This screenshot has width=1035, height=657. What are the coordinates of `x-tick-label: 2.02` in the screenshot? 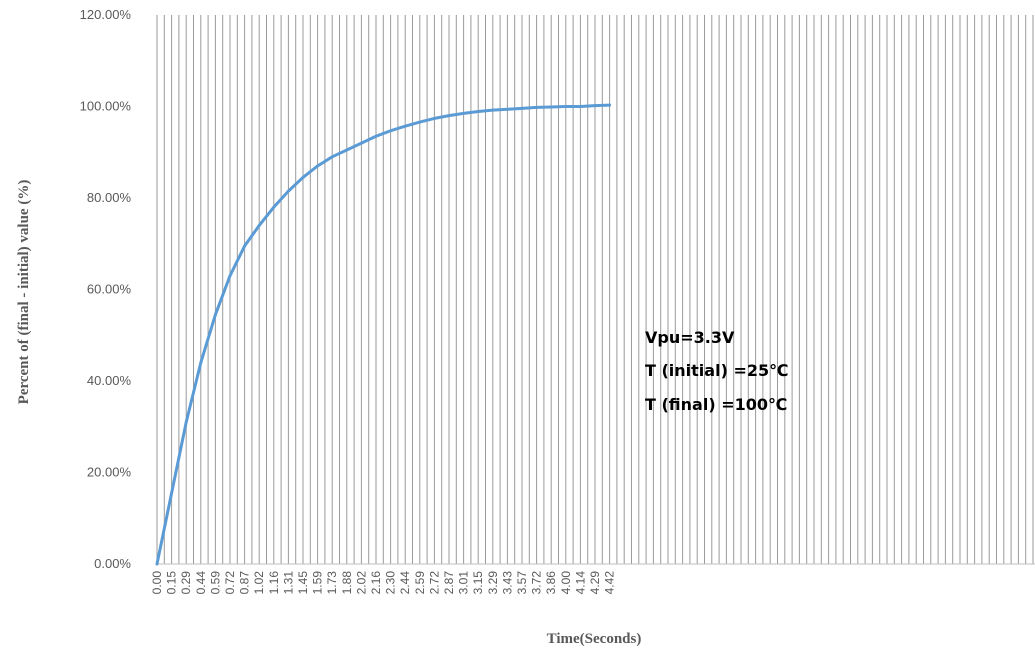 It's located at (361, 583).